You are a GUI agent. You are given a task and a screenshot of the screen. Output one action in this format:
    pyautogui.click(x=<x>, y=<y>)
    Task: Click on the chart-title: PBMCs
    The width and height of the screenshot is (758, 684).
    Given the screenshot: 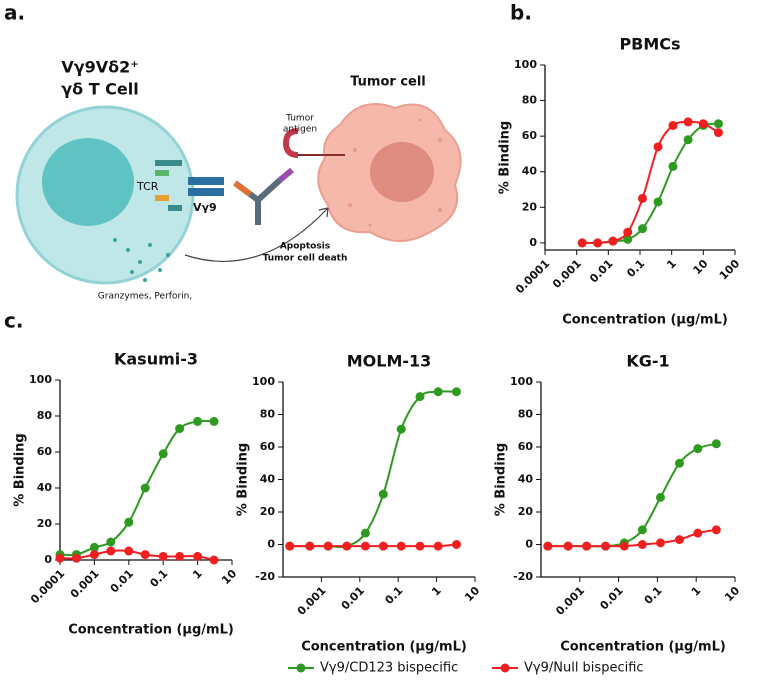 What is the action you would take?
    pyautogui.click(x=649, y=44)
    